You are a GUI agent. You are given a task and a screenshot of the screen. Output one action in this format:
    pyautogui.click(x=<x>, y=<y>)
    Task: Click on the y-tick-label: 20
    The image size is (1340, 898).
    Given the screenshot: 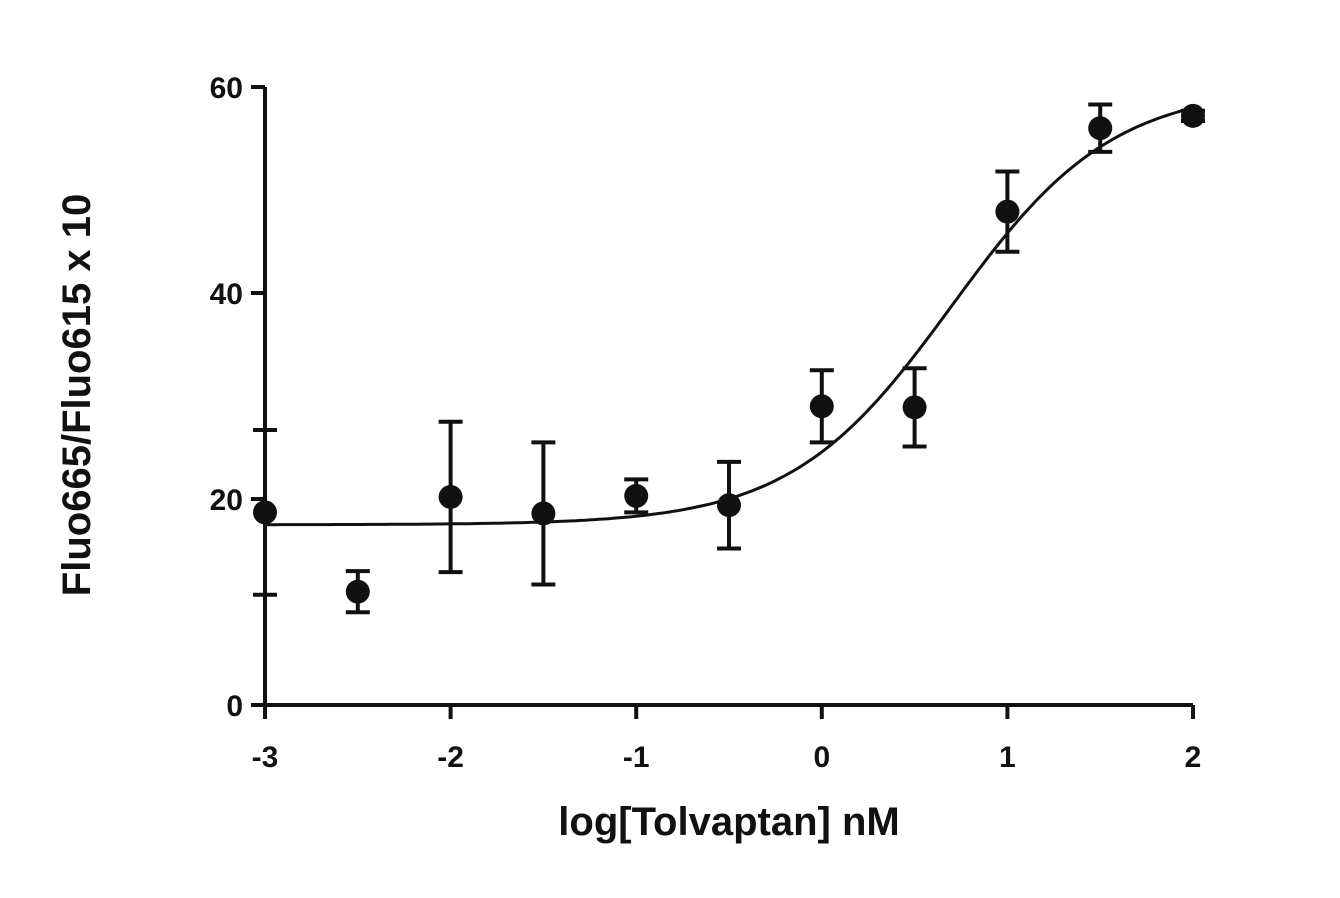 What is the action you would take?
    pyautogui.click(x=226, y=500)
    